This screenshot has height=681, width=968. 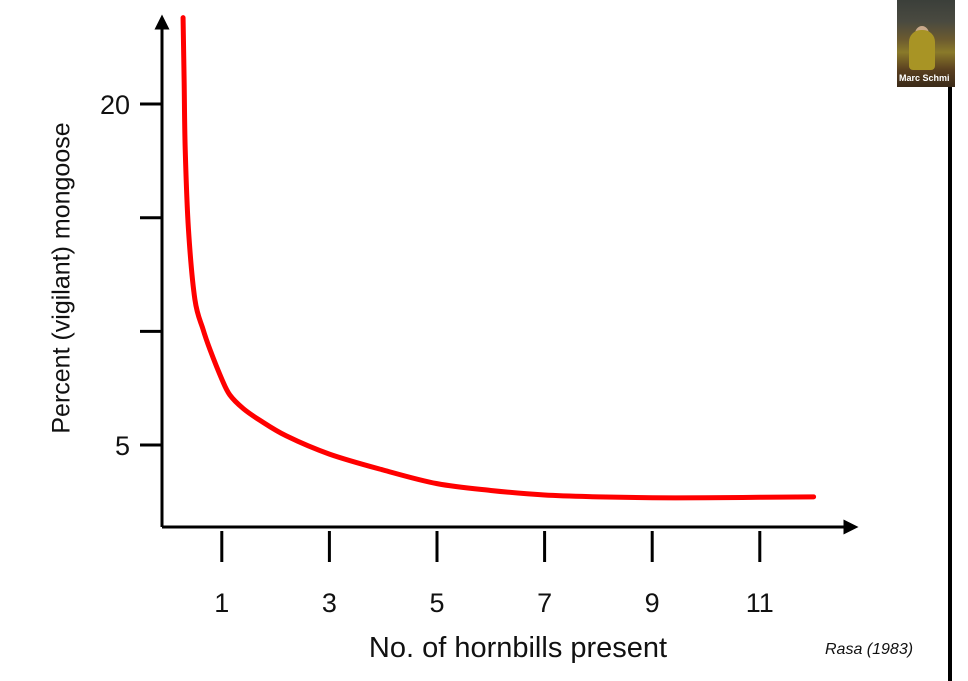 What do you see at coordinates (122, 446) in the screenshot?
I see `y-tick-label: 5` at bounding box center [122, 446].